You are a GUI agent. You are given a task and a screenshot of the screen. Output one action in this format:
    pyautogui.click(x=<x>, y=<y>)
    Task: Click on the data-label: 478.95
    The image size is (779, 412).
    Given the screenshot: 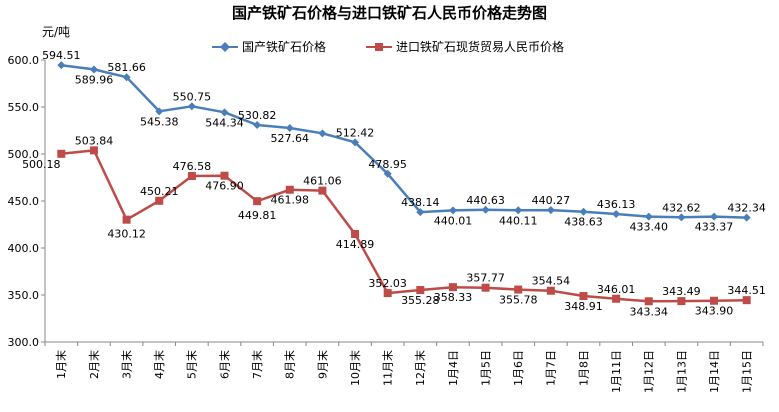 What is the action you would take?
    pyautogui.click(x=387, y=164)
    